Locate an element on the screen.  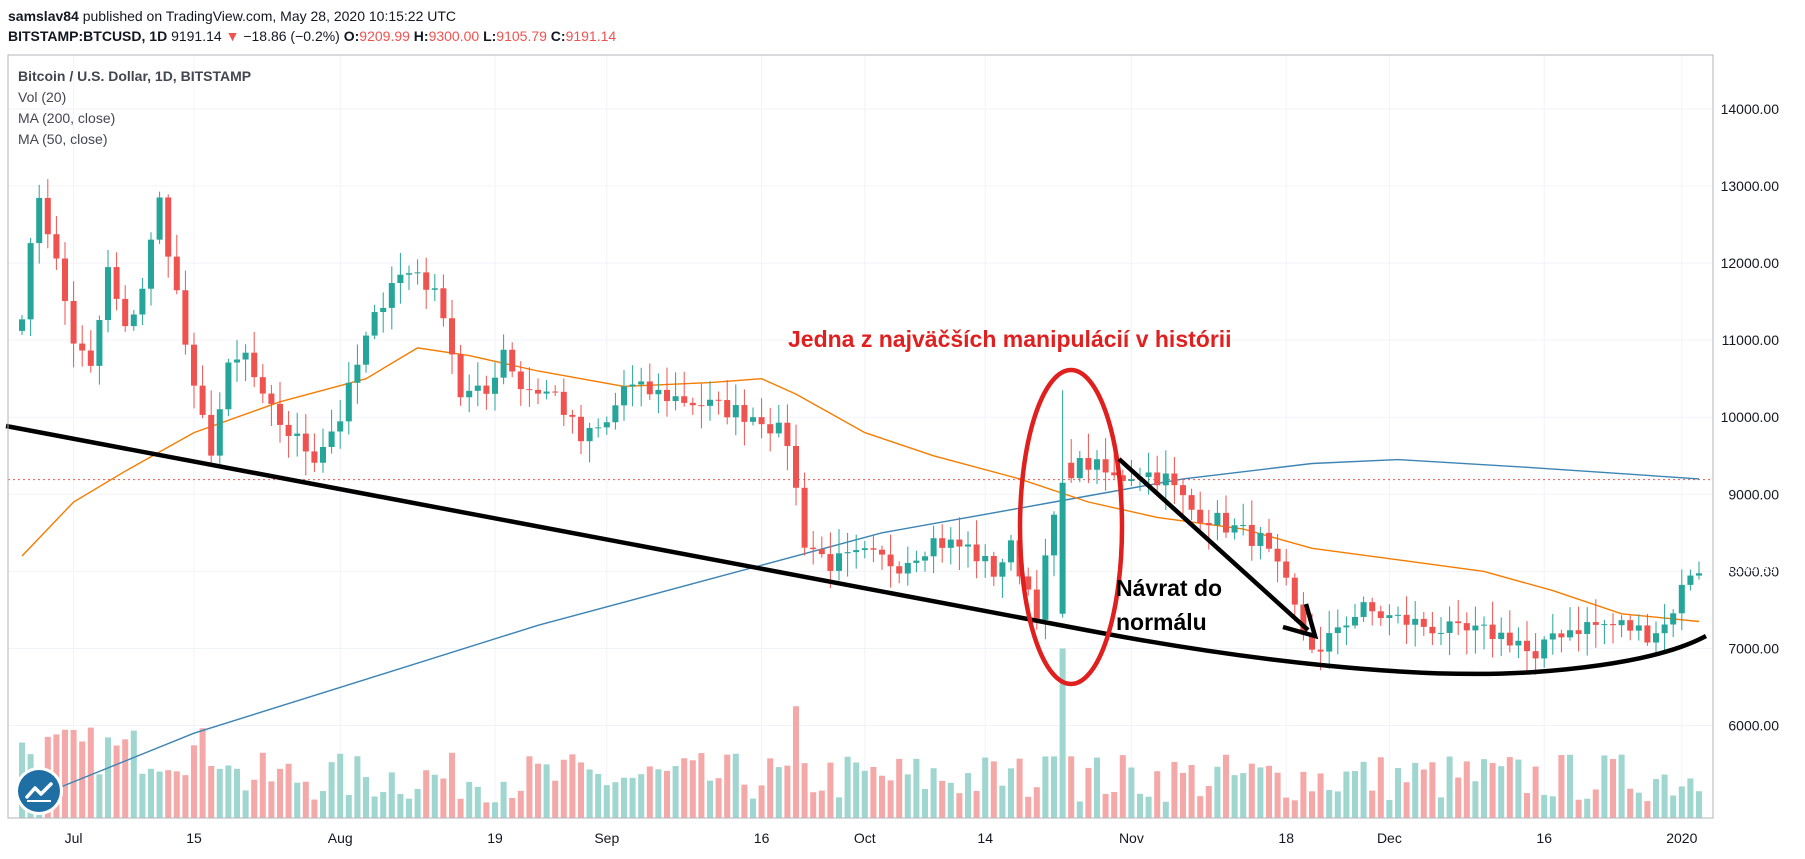
open-value: 9209.99 is located at coordinates (384, 36).